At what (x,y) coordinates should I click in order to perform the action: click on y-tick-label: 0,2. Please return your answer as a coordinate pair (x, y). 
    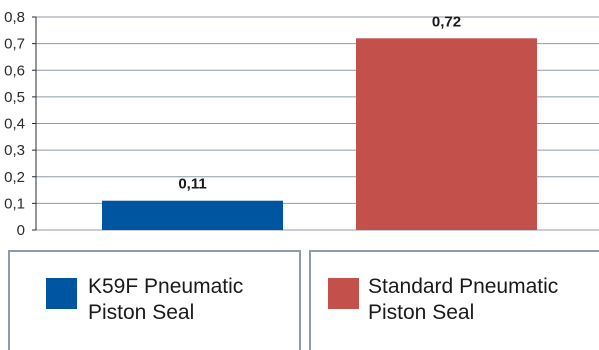
    Looking at the image, I should click on (14, 177).